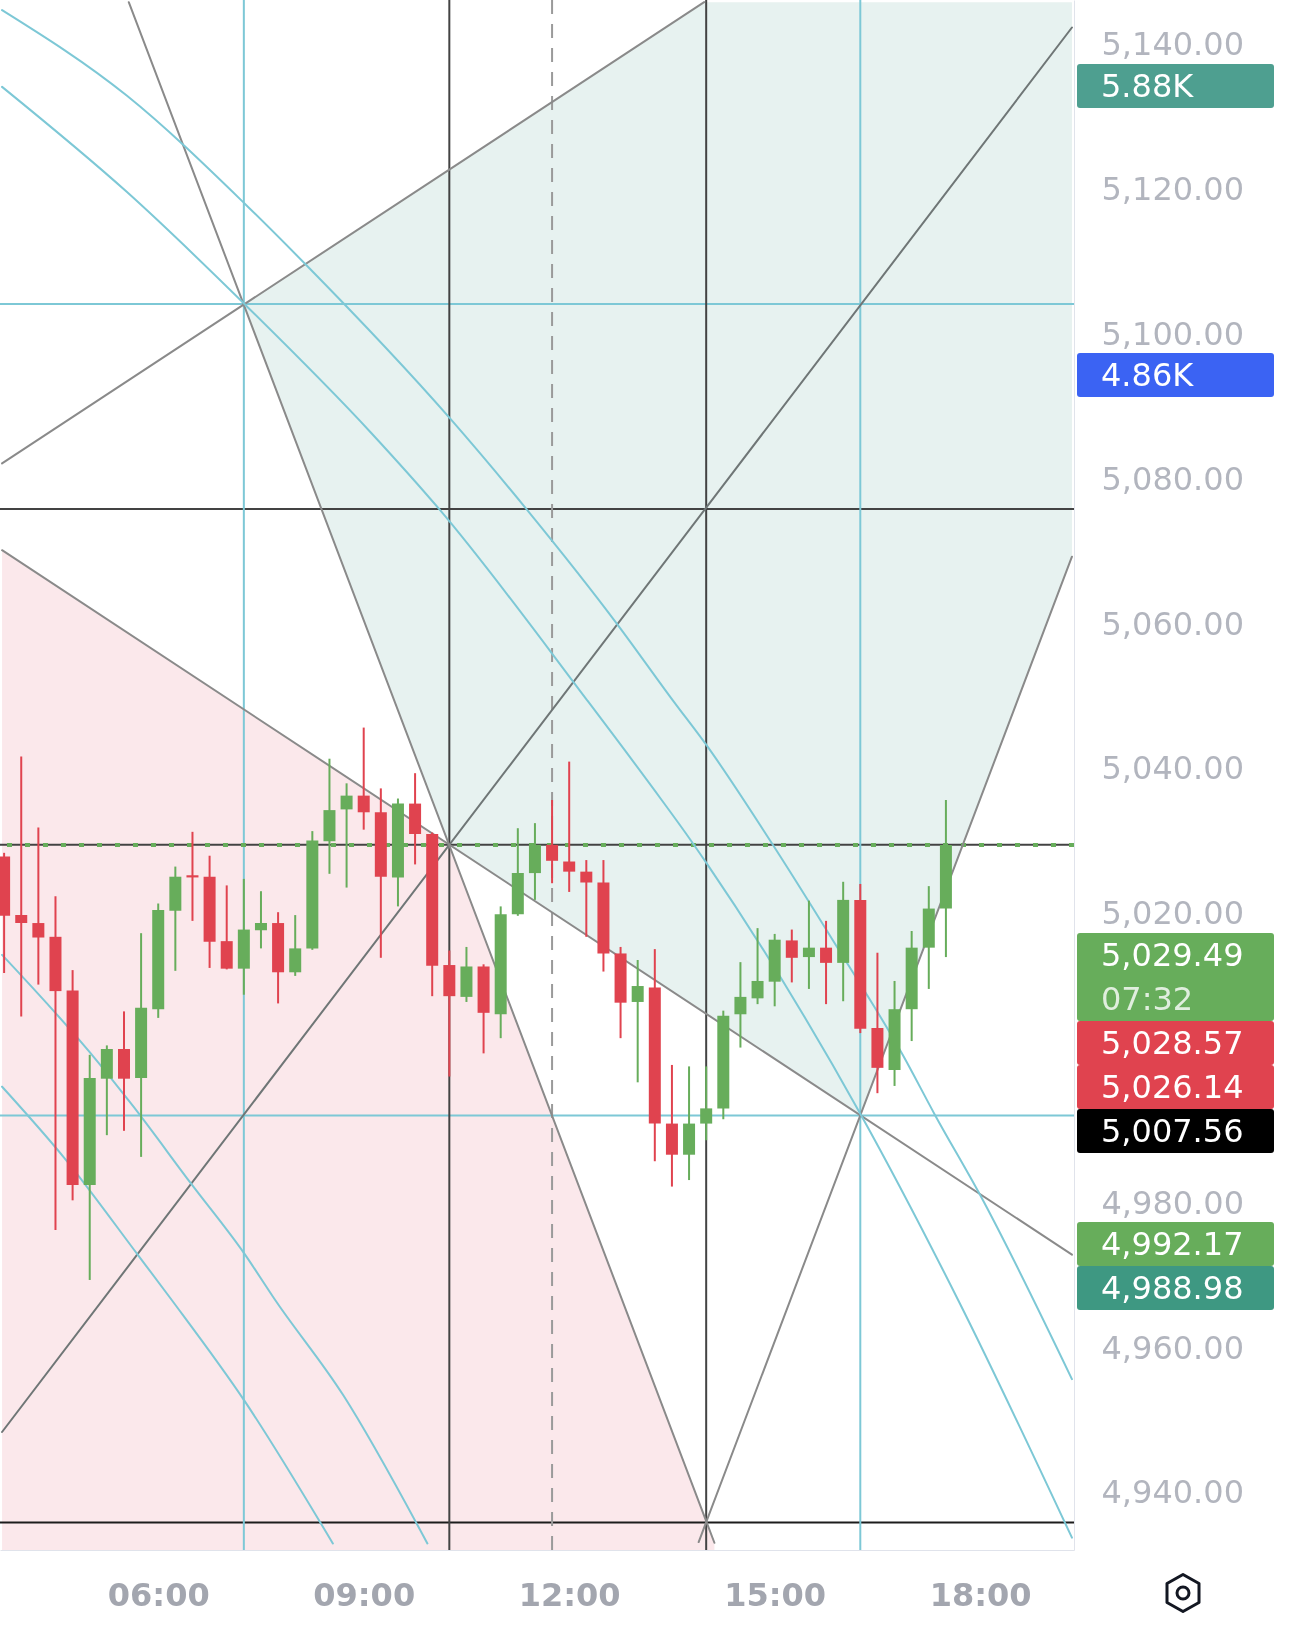 This screenshot has width=1290, height=1644. Describe the element at coordinates (1172, 1202) in the screenshot. I see `y-tick-label: 4,980.00` at that location.